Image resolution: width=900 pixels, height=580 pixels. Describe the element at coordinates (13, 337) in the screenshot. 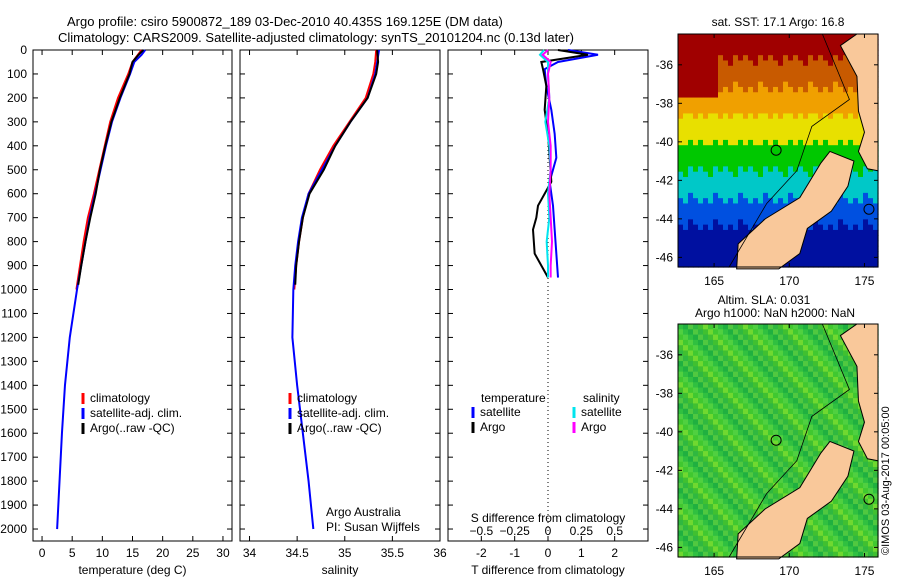

I see `y-tick-label: 1200` at that location.